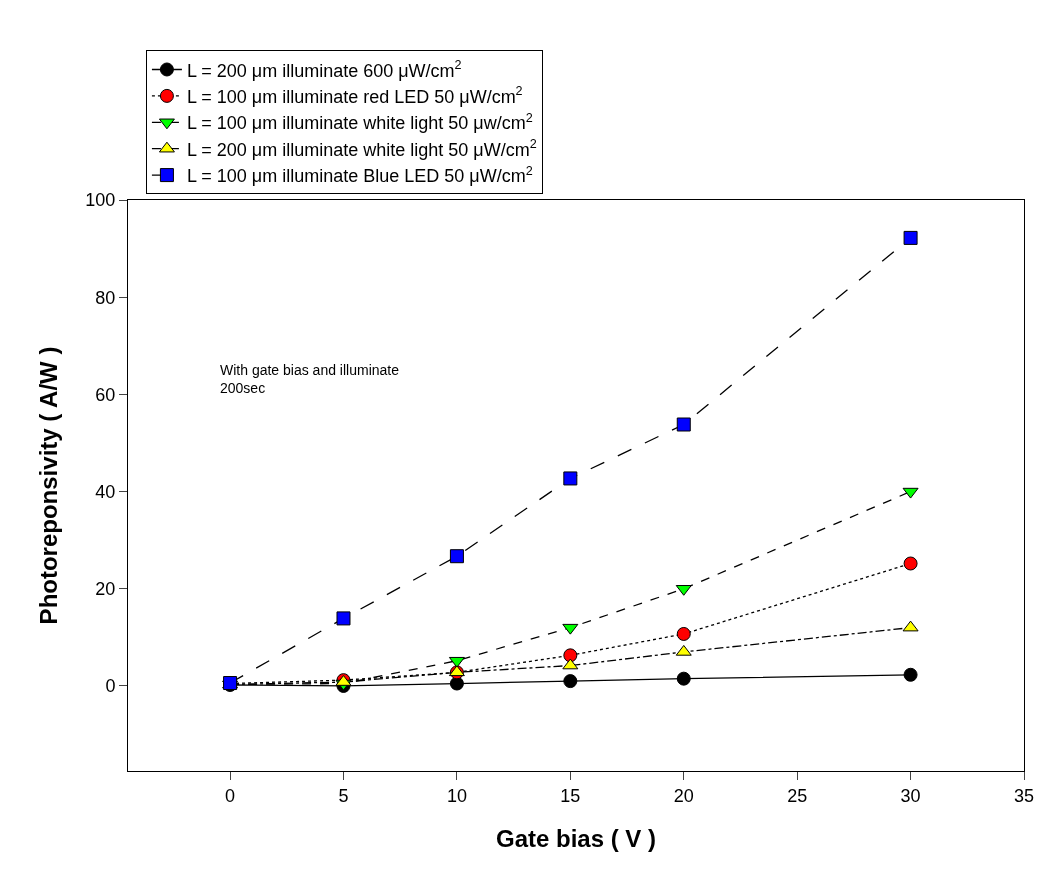 This screenshot has width=1056, height=886. I want to click on y-tick-label: 80, so click(105, 297).